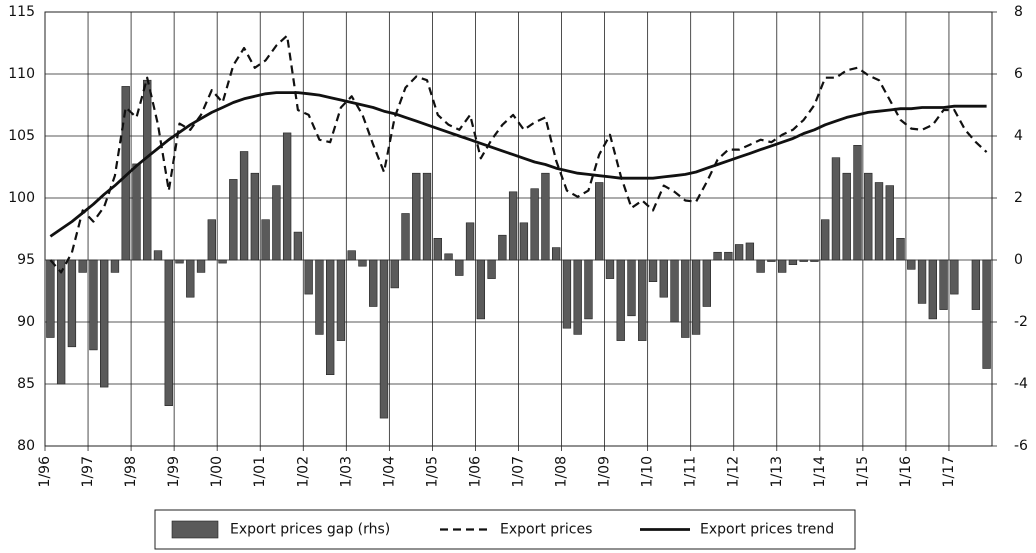  Describe the element at coordinates (21, 136) in the screenshot. I see `y-tick-label: 105` at that location.